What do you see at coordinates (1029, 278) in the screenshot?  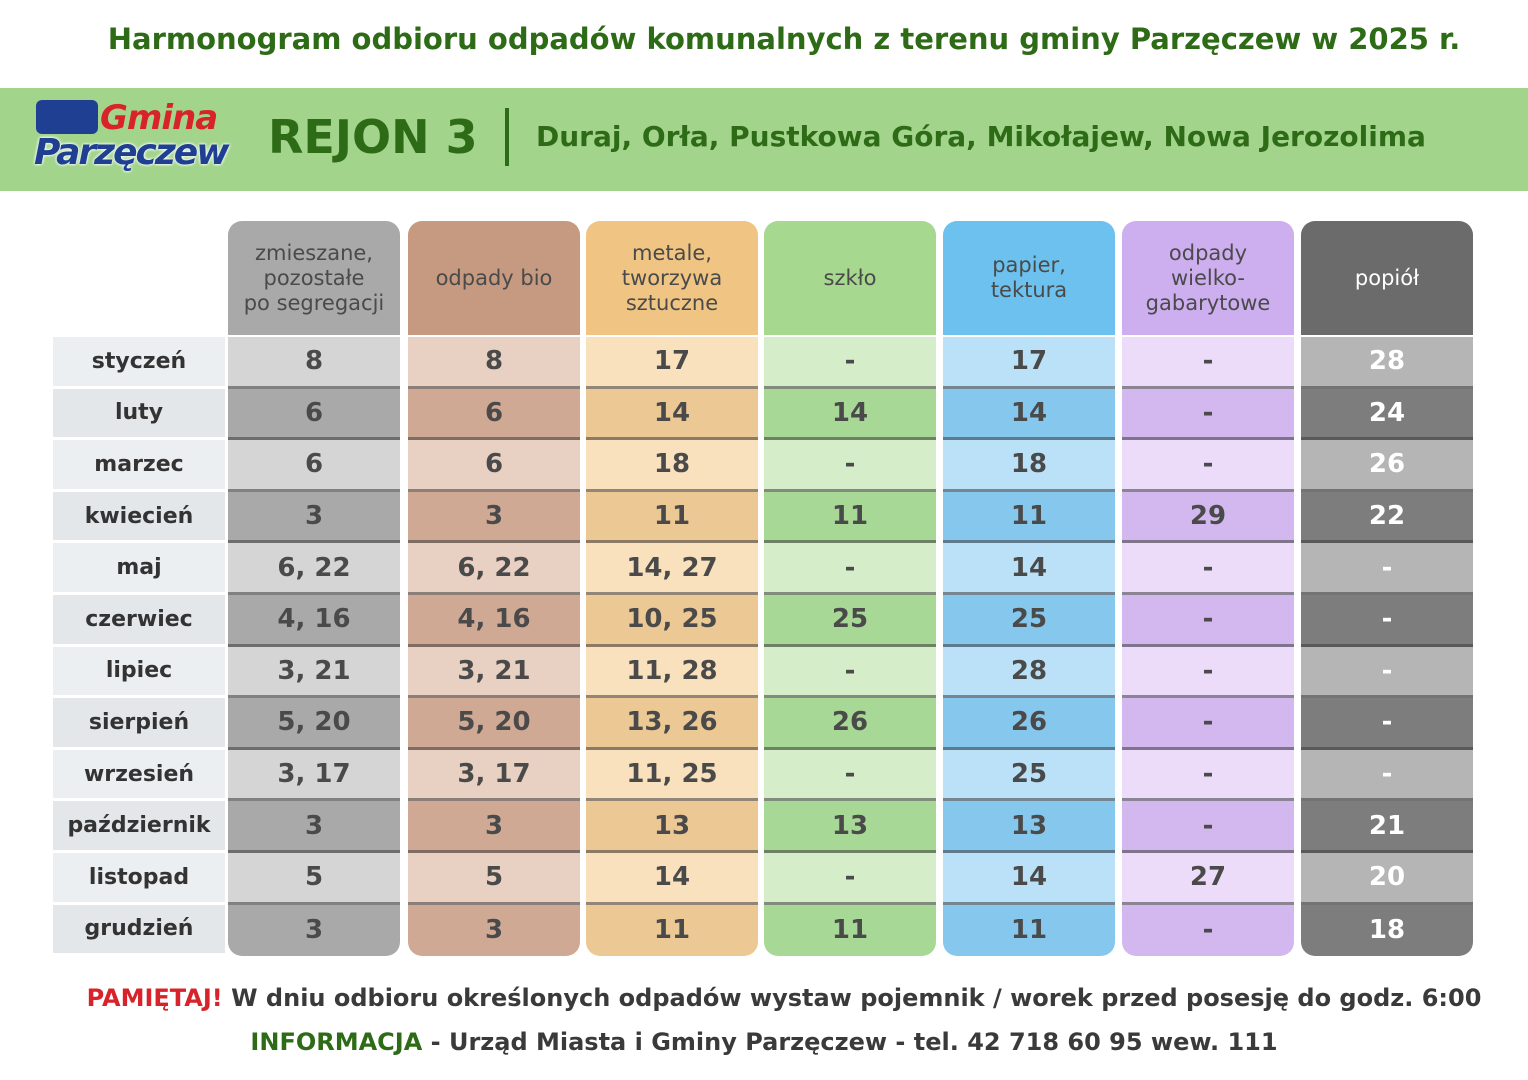 I see `column-header: papier, tektura` at bounding box center [1029, 278].